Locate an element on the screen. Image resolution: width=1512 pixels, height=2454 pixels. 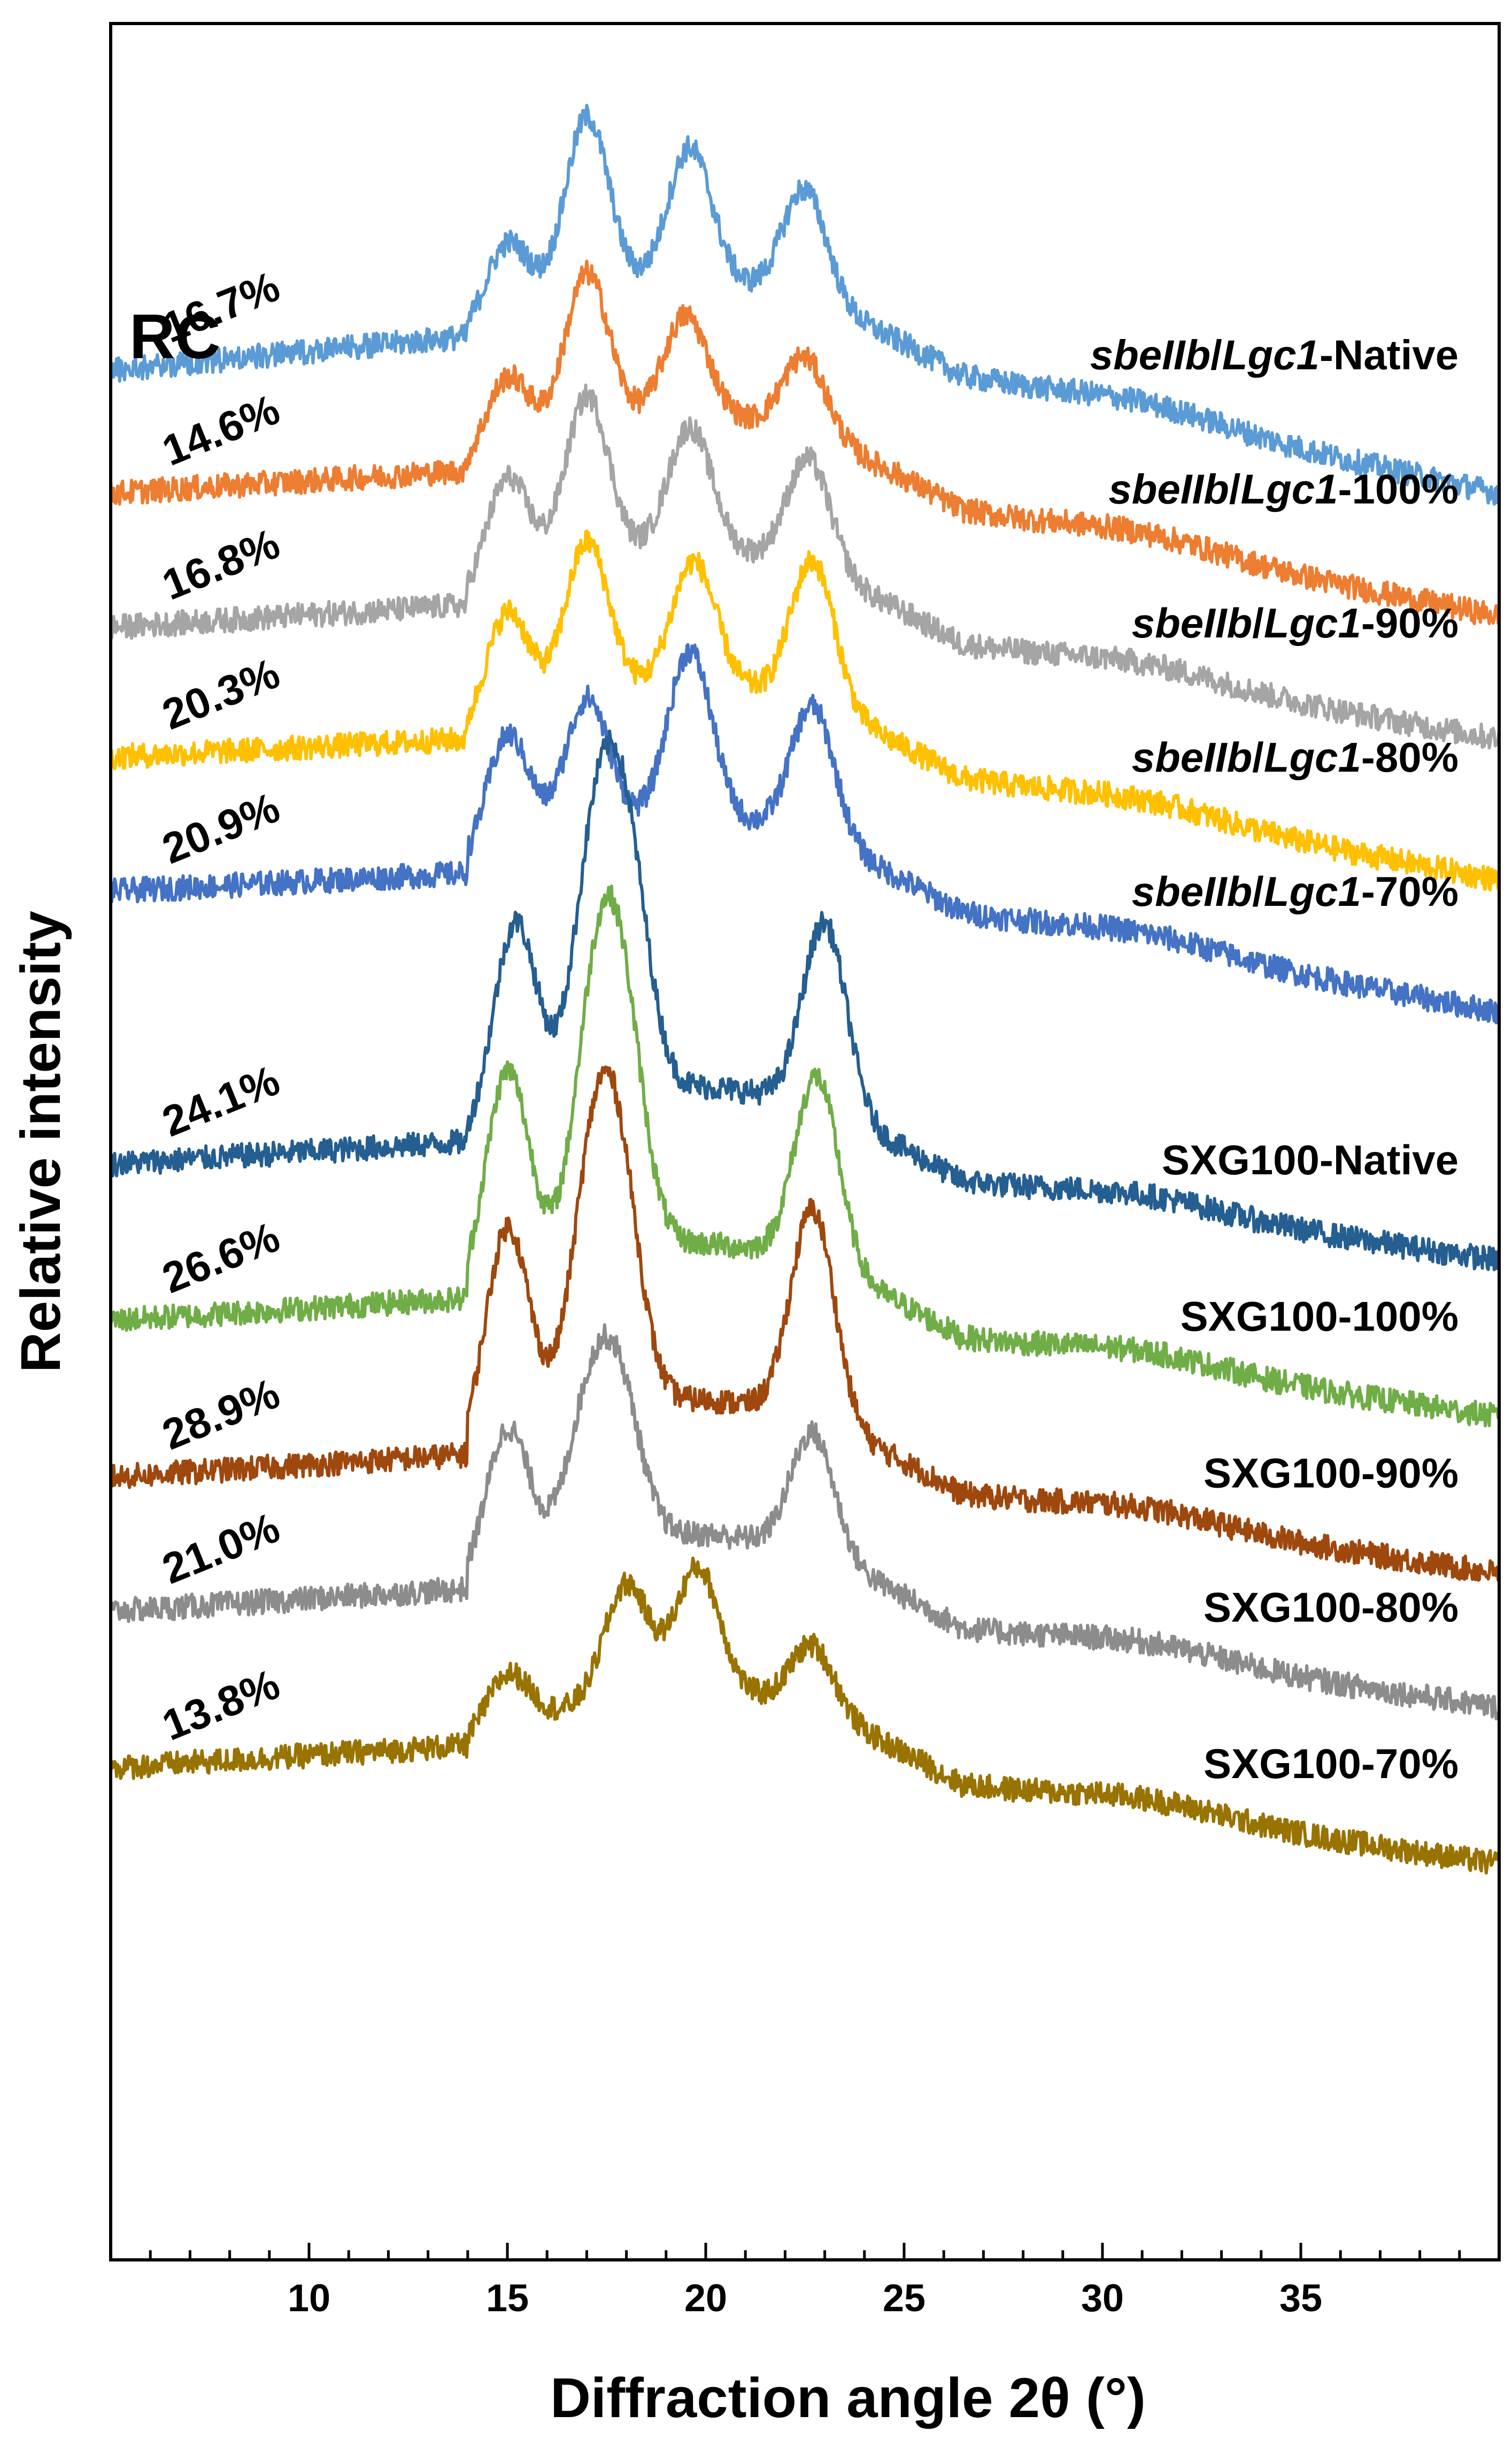
x-tick-label-35: 35 is located at coordinates (1301, 2298).